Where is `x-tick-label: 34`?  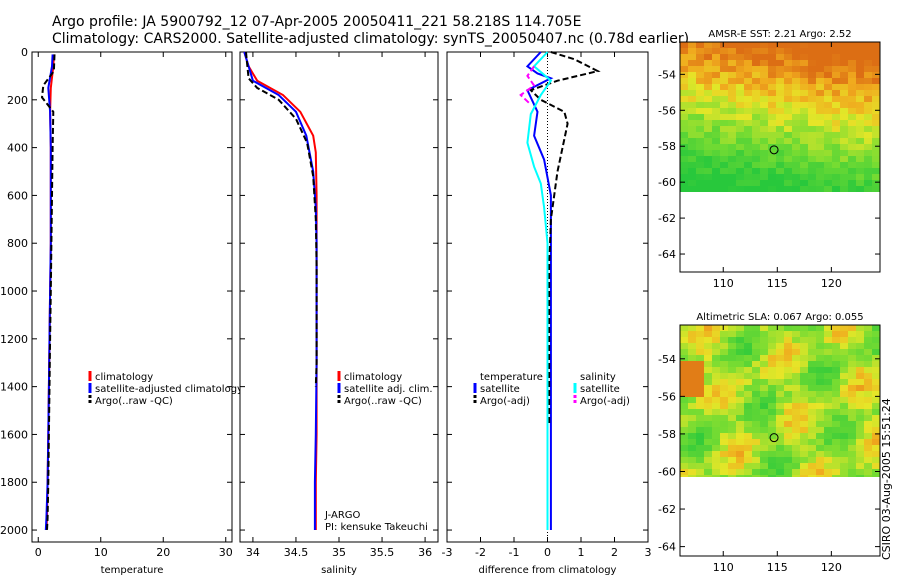 x-tick-label: 34 is located at coordinates (253, 552).